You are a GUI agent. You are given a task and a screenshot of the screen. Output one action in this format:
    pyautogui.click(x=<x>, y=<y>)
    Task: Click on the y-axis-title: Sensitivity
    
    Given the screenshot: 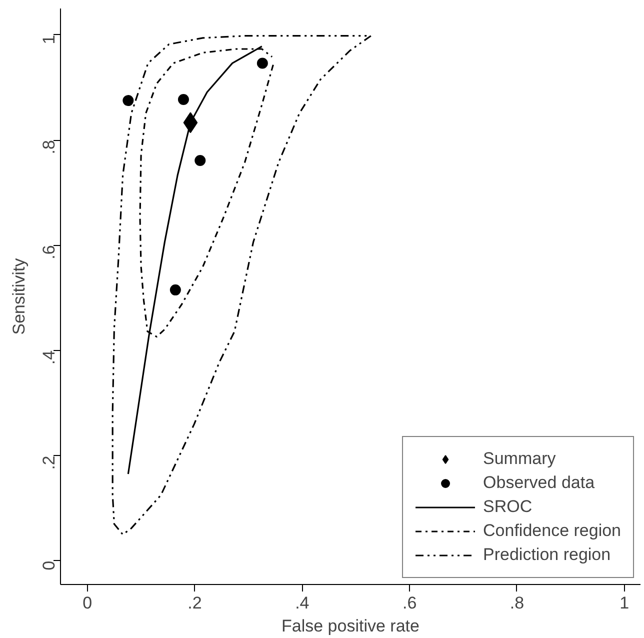 What is the action you would take?
    pyautogui.click(x=19, y=296)
    